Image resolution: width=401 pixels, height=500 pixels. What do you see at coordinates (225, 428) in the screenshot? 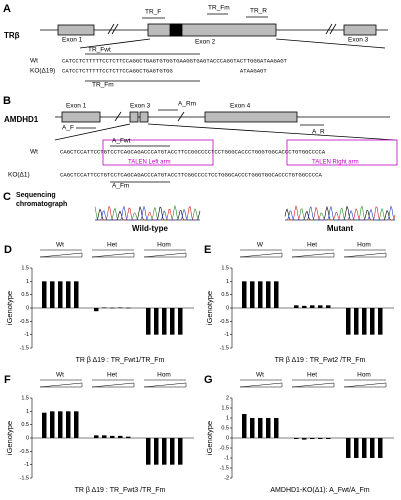
I see `y-tick-label: 0.5` at bounding box center [225, 428].